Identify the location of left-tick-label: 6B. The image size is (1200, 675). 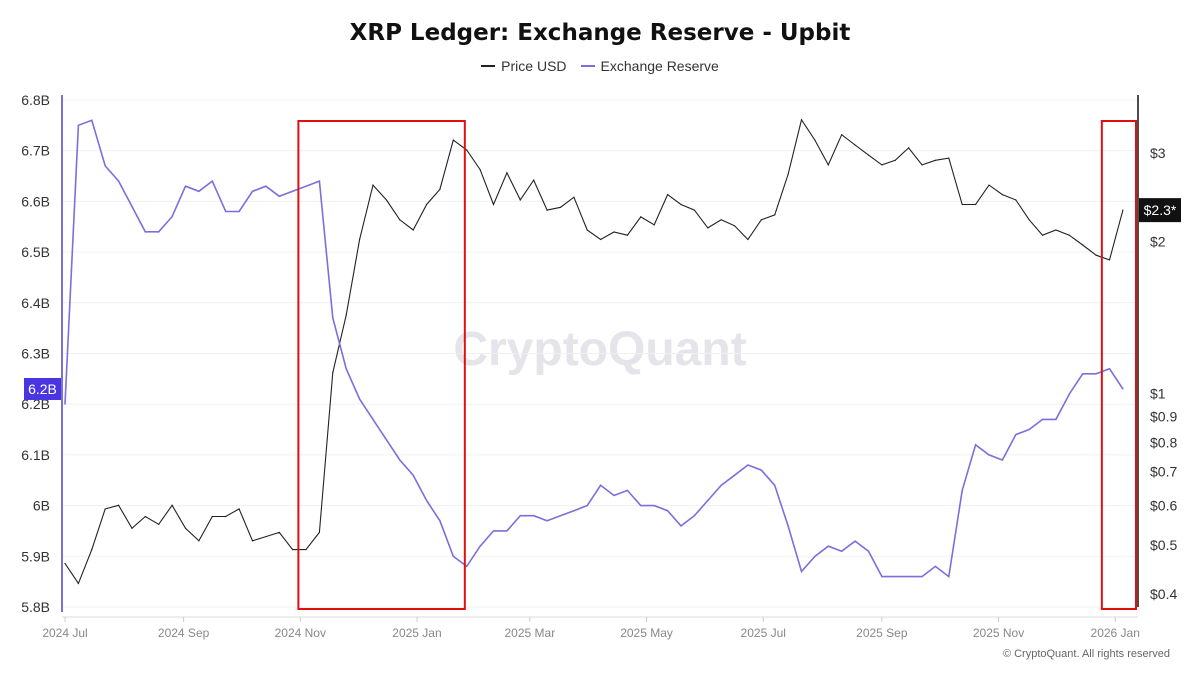
(41, 506).